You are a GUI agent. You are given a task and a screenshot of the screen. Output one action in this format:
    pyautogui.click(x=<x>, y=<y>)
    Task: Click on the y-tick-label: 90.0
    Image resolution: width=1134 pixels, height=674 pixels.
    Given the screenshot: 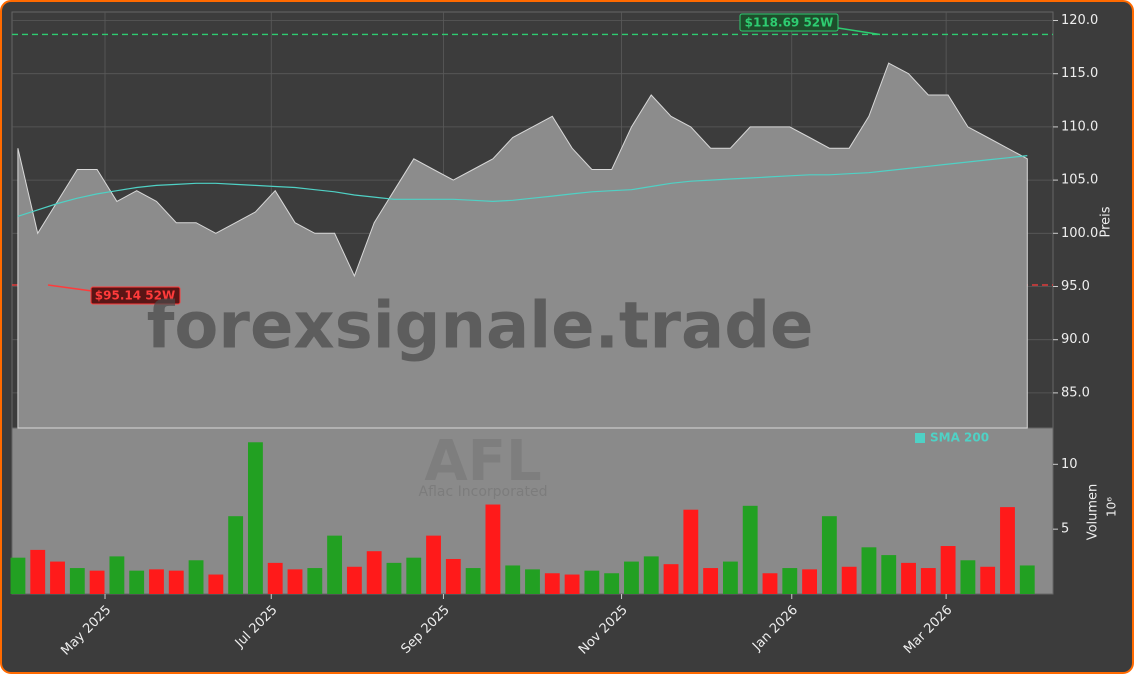 What is the action you would take?
    pyautogui.click(x=1075, y=339)
    